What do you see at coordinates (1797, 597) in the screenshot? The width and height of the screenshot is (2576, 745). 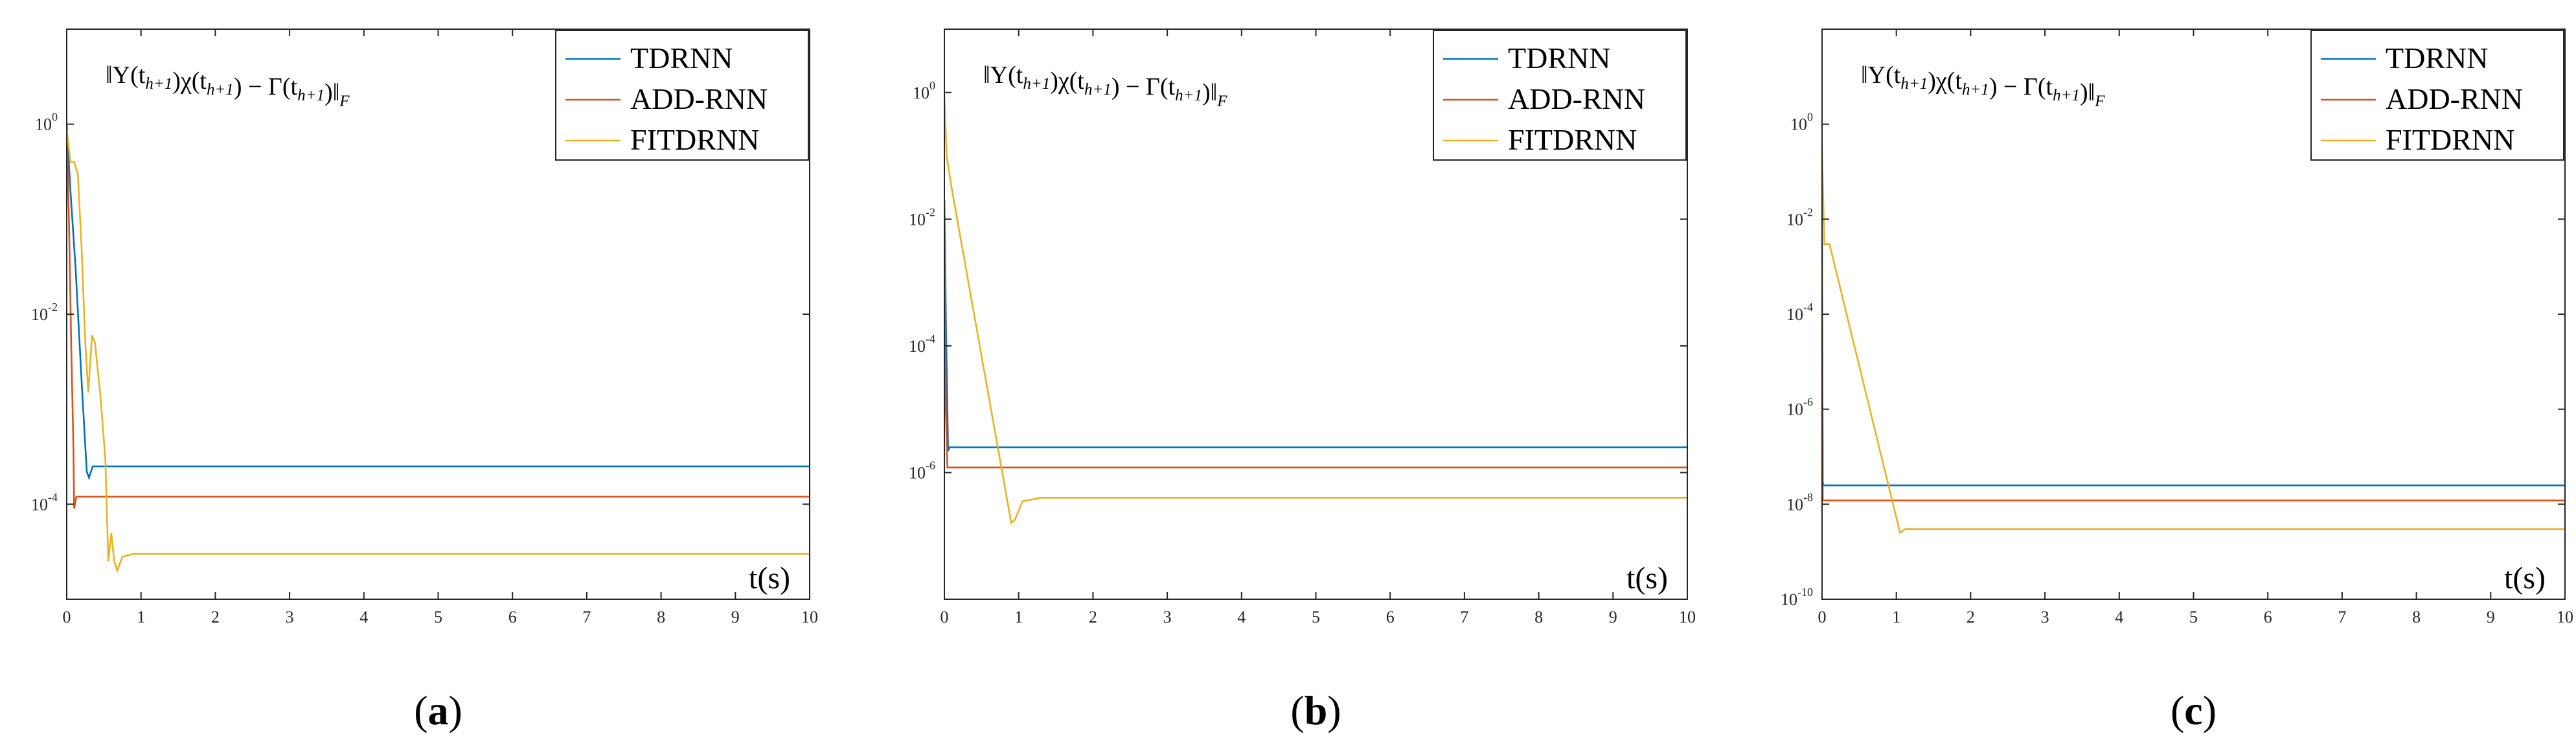 I see `y-tick-label: 10⁻¹⁰` at bounding box center [1797, 597].